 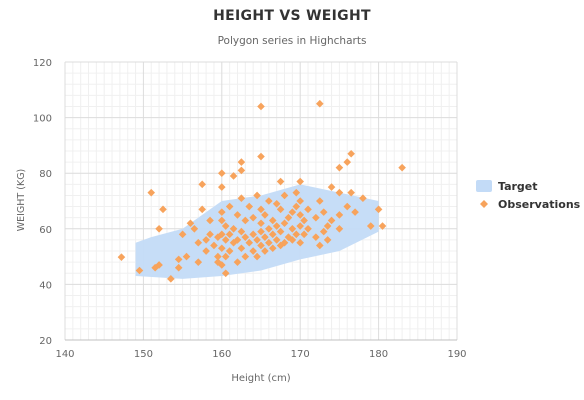 What do you see at coordinates (378, 354) in the screenshot?
I see `x-tick-label: 180` at bounding box center [378, 354].